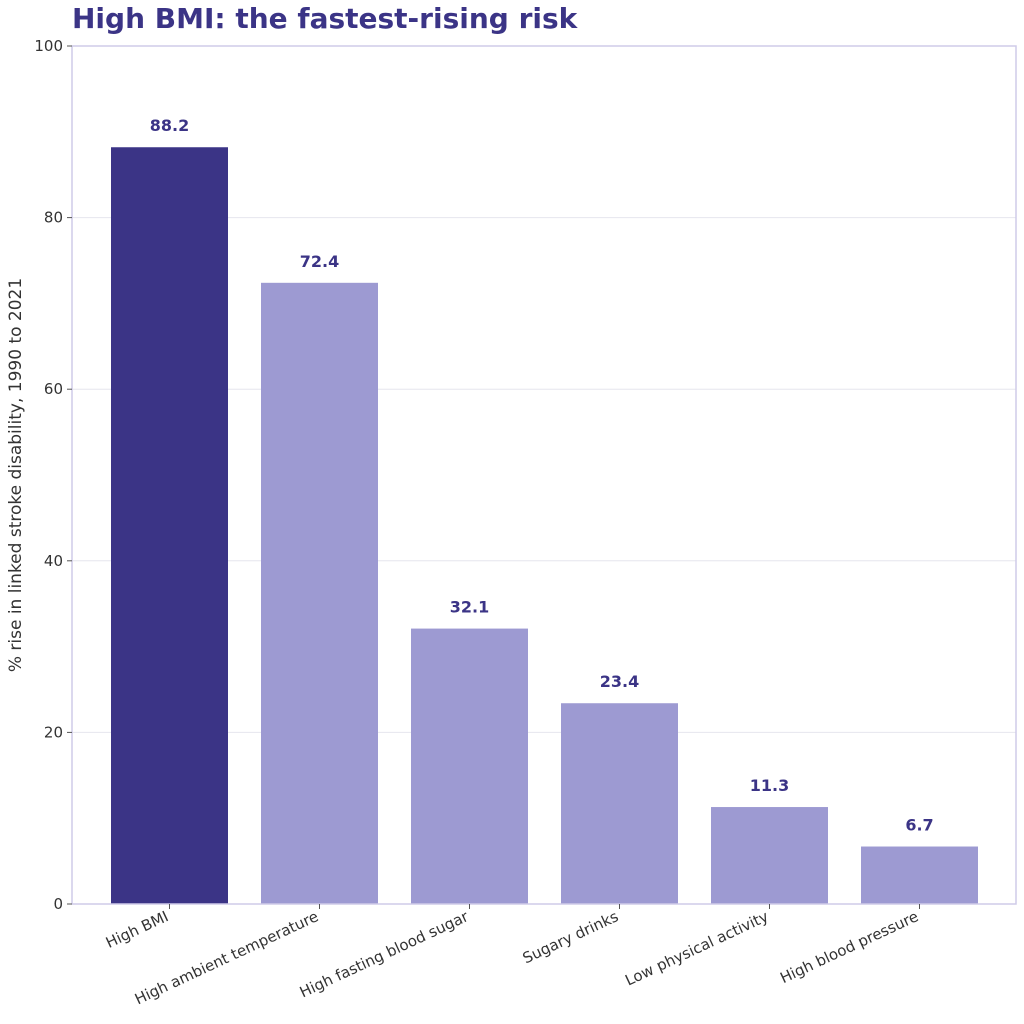  Describe the element at coordinates (169, 125) in the screenshot. I see `data-label-0: 88.2` at that location.